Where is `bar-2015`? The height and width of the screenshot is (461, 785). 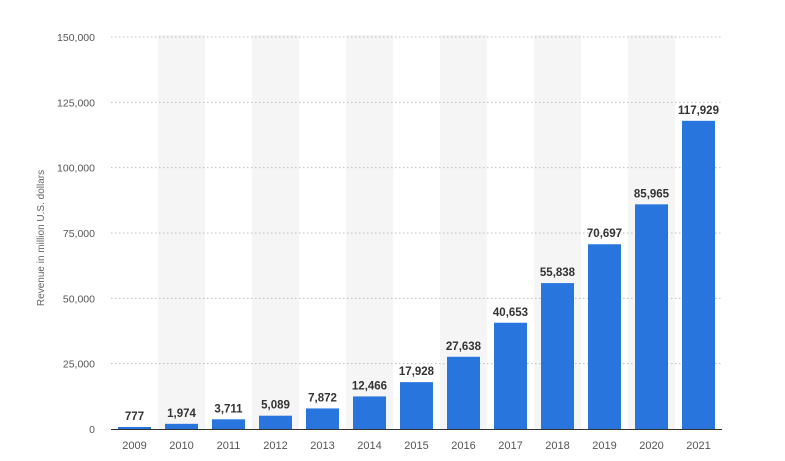 bar-2015 is located at coordinates (416, 405).